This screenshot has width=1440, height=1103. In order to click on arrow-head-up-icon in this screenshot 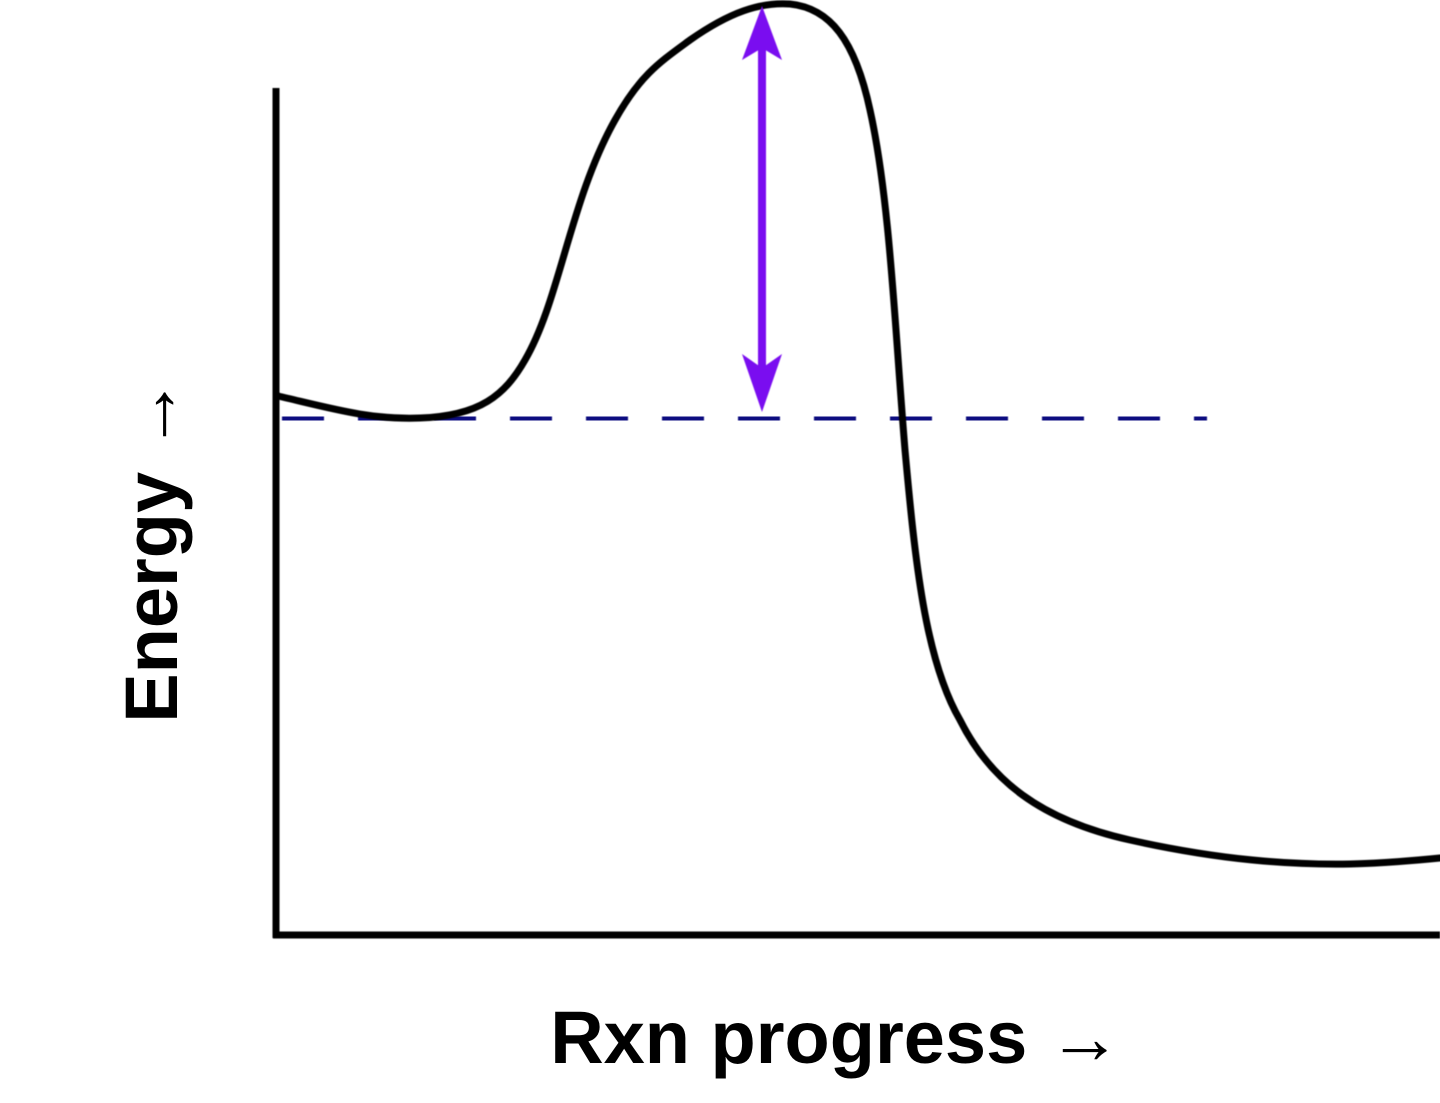, I will do `click(762, 33)`.